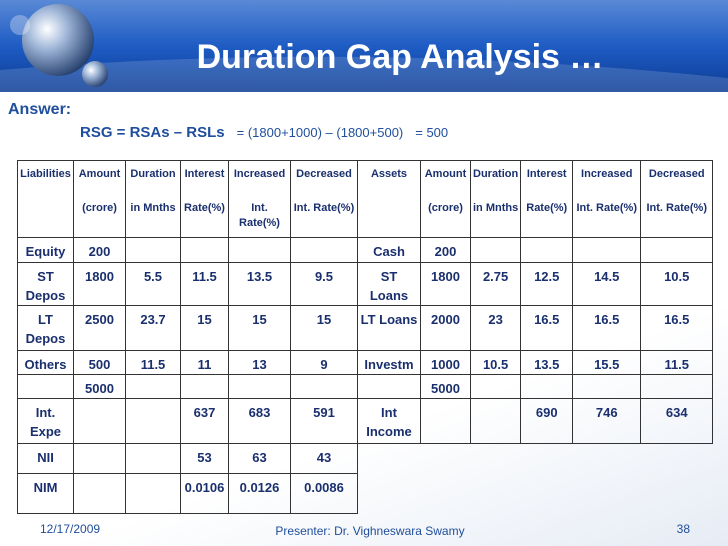 Image resolution: width=728 pixels, height=546 pixels. I want to click on result: = 500, so click(432, 132).